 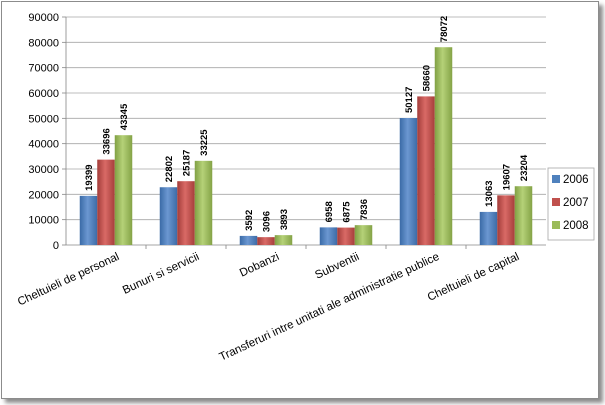 I want to click on y-tick-label: 40000, so click(x=43, y=145).